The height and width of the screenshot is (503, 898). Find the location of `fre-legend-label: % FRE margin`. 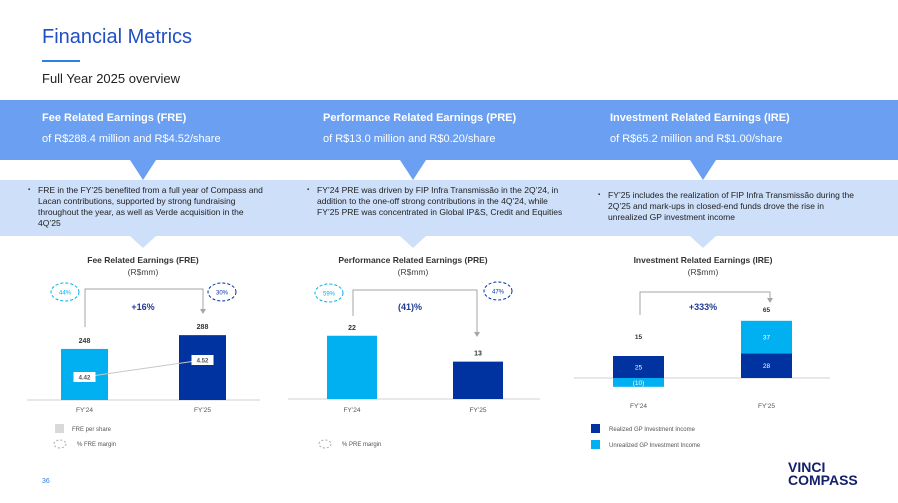

fre-legend-label: % FRE margin is located at coordinates (96, 445).